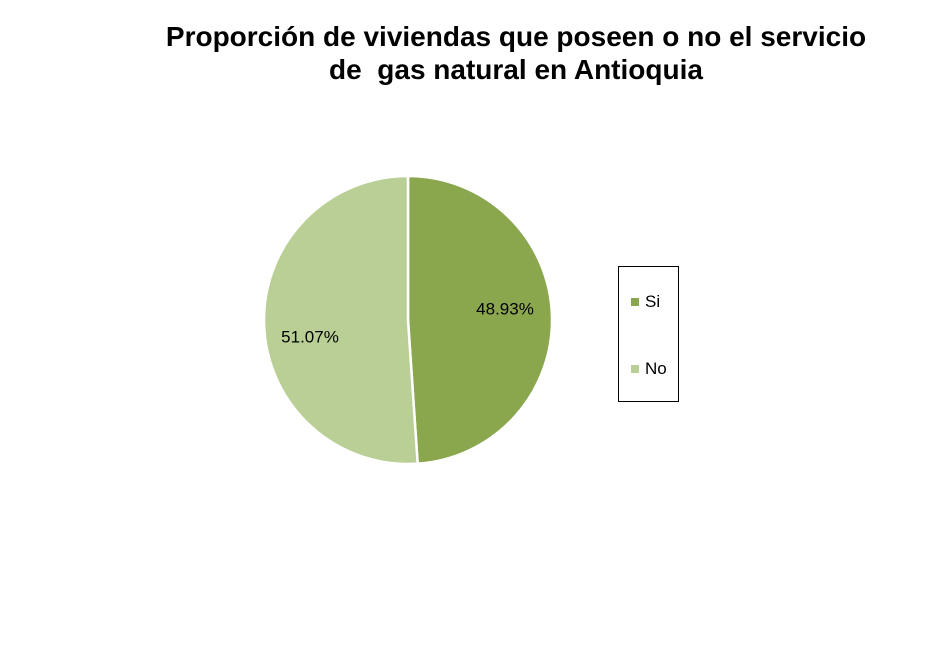  I want to click on chart-title-line-2: de gas natural en Antioquia, so click(516, 69).